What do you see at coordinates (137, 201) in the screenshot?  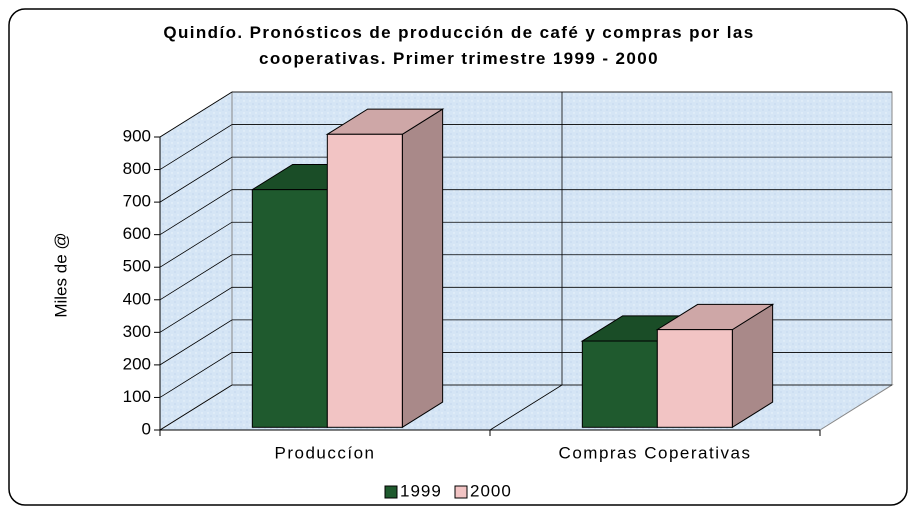 I see `y-tick-label: 700` at bounding box center [137, 201].